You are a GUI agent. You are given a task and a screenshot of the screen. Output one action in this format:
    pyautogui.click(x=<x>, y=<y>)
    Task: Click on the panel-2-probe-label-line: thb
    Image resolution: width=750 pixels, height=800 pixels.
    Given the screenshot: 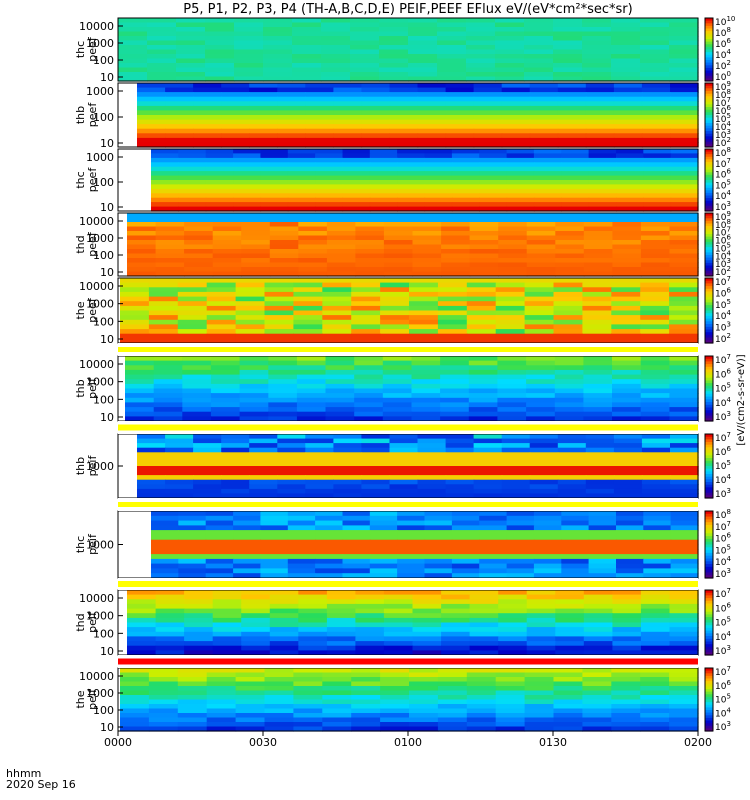 What is the action you would take?
    pyautogui.click(x=80, y=115)
    